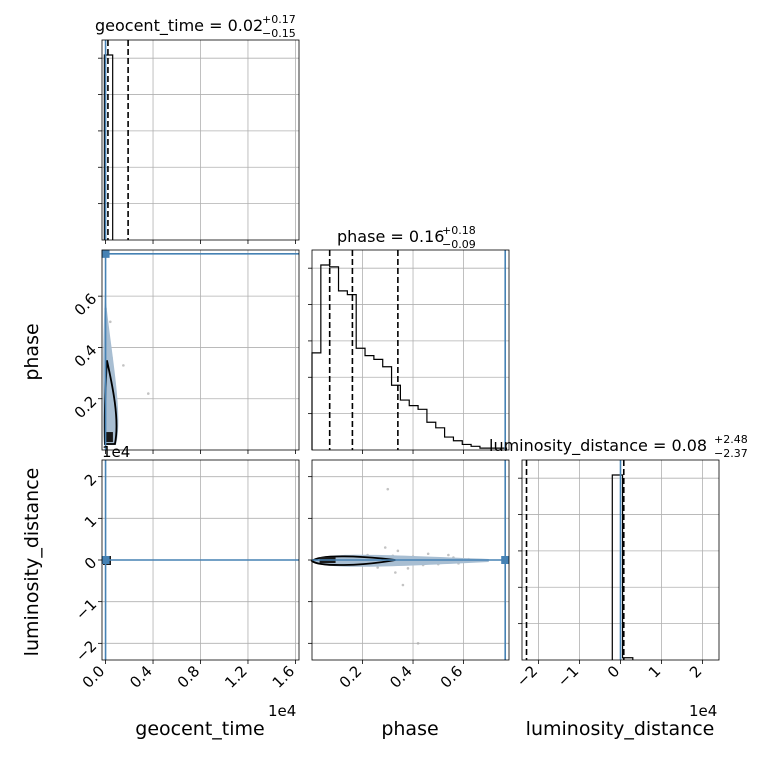  What do you see at coordinates (409, 357) in the screenshot?
I see `histogram-phase` at bounding box center [409, 357].